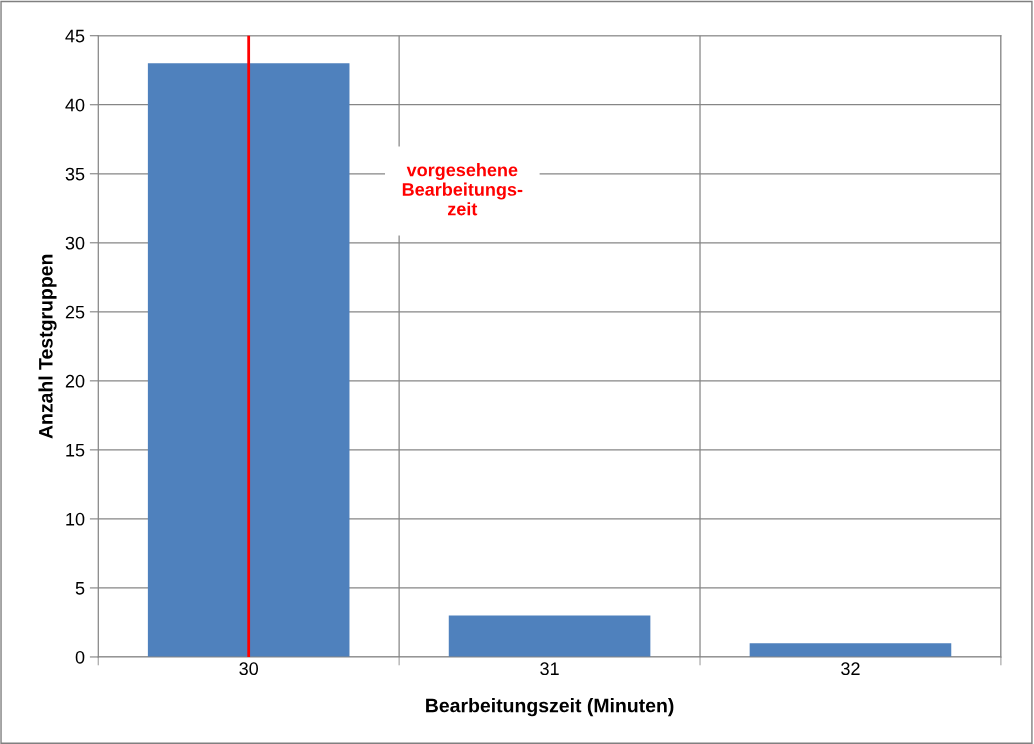 The width and height of the screenshot is (1034, 744). I want to click on y-tick-label: 0, so click(80, 657).